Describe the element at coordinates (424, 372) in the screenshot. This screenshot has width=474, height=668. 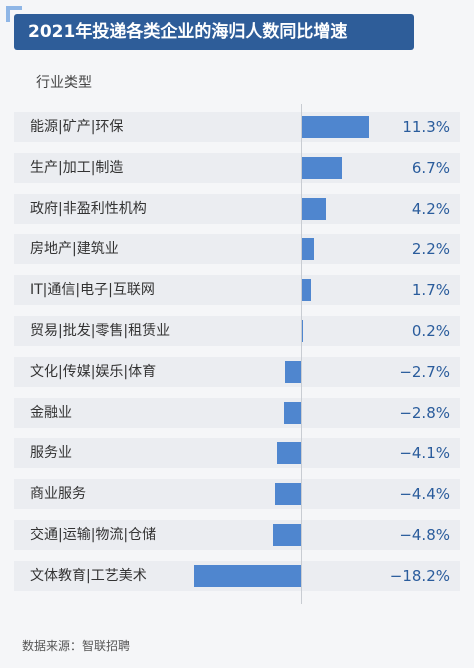
I see `value-label: −2.7%` at that location.